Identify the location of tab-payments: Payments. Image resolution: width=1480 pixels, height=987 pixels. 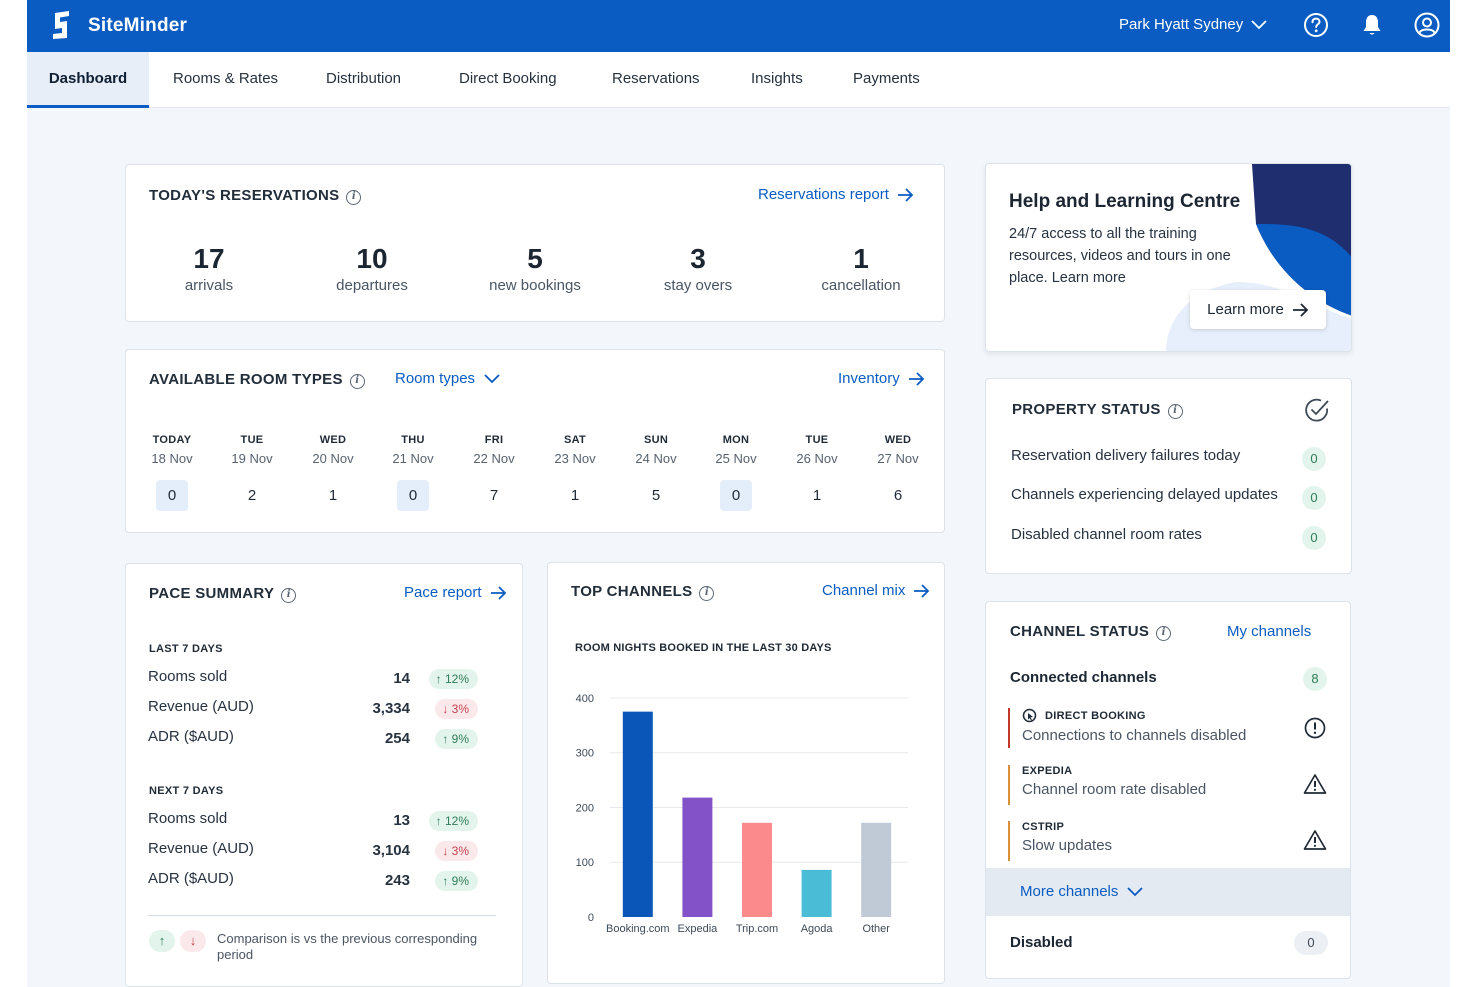
(886, 78).